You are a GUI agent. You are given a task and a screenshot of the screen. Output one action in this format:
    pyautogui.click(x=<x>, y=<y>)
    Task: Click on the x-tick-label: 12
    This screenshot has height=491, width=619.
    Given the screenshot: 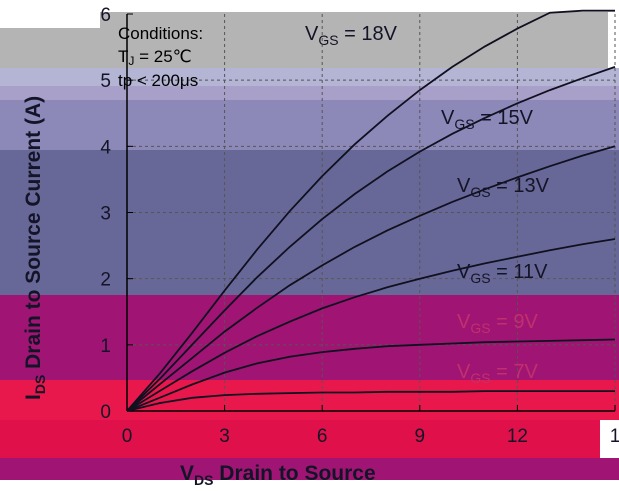 What is the action you would take?
    pyautogui.click(x=517, y=436)
    